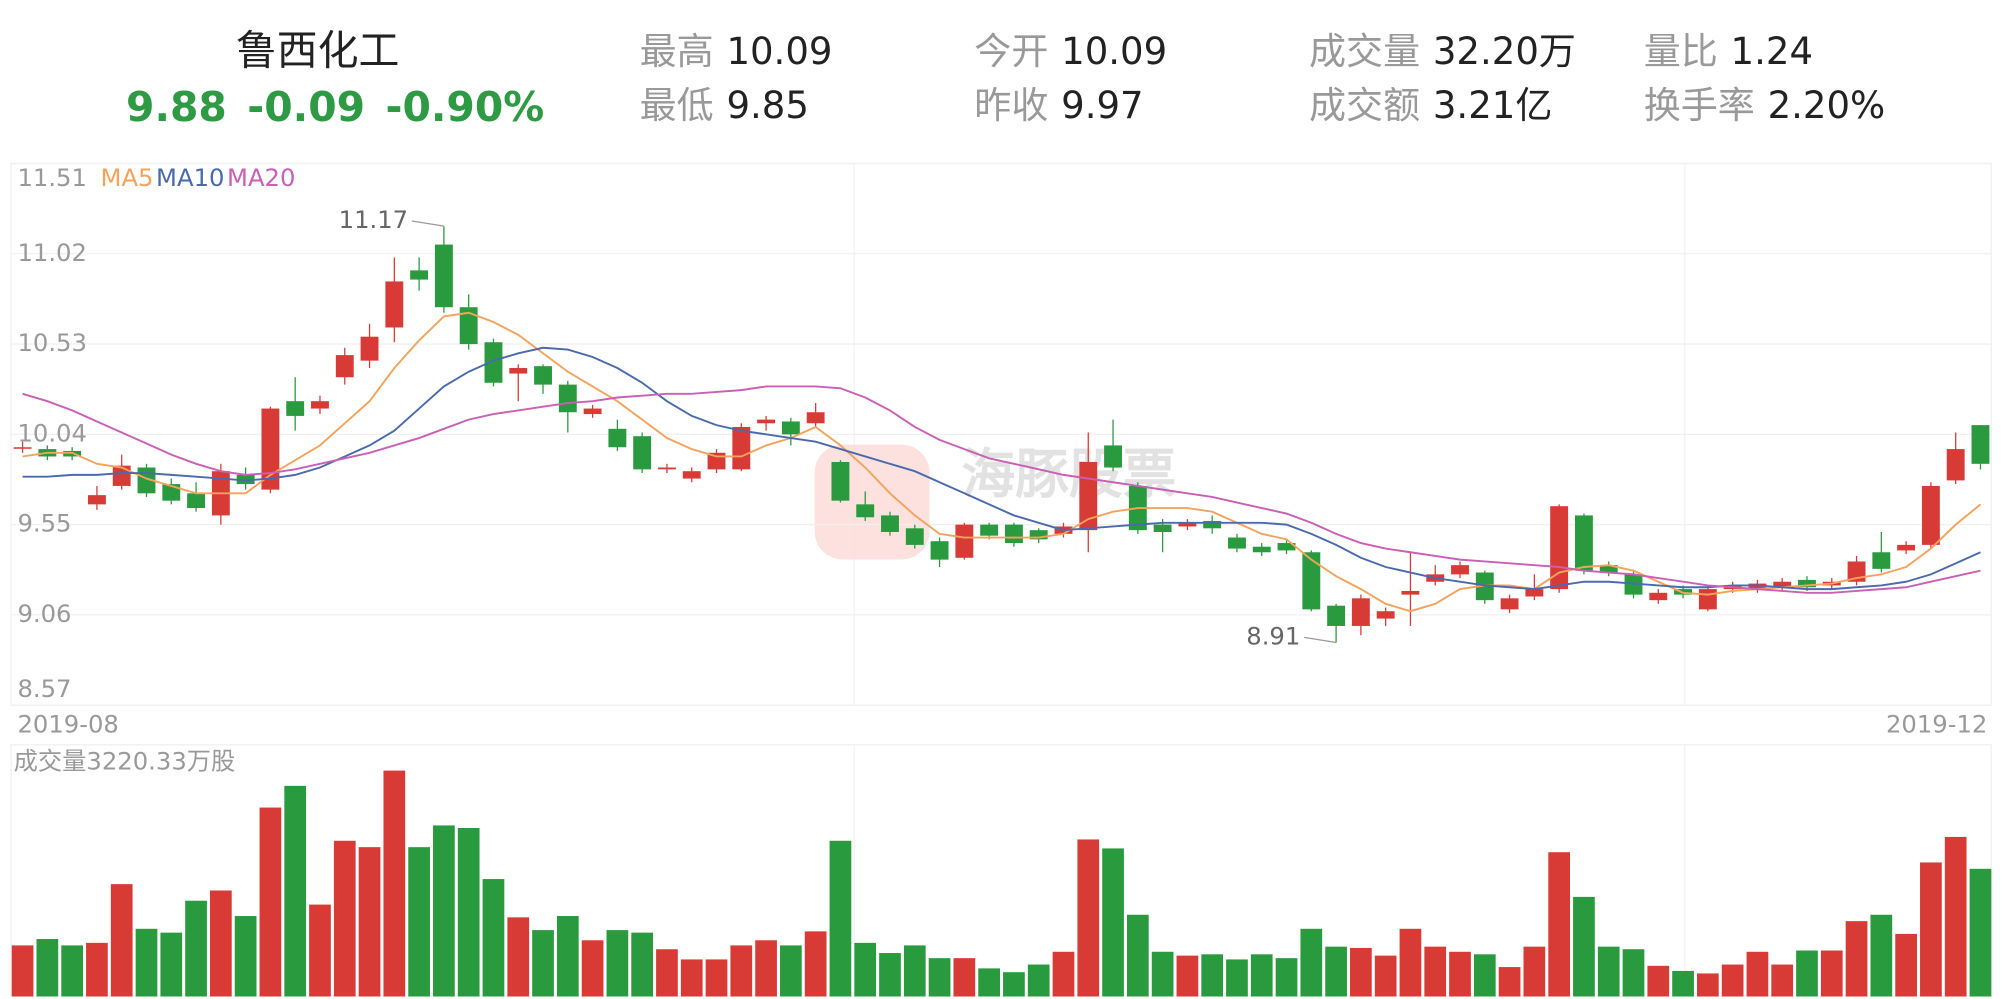 The height and width of the screenshot is (999, 2001). I want to click on stat-label: 成交额, so click(1364, 105).